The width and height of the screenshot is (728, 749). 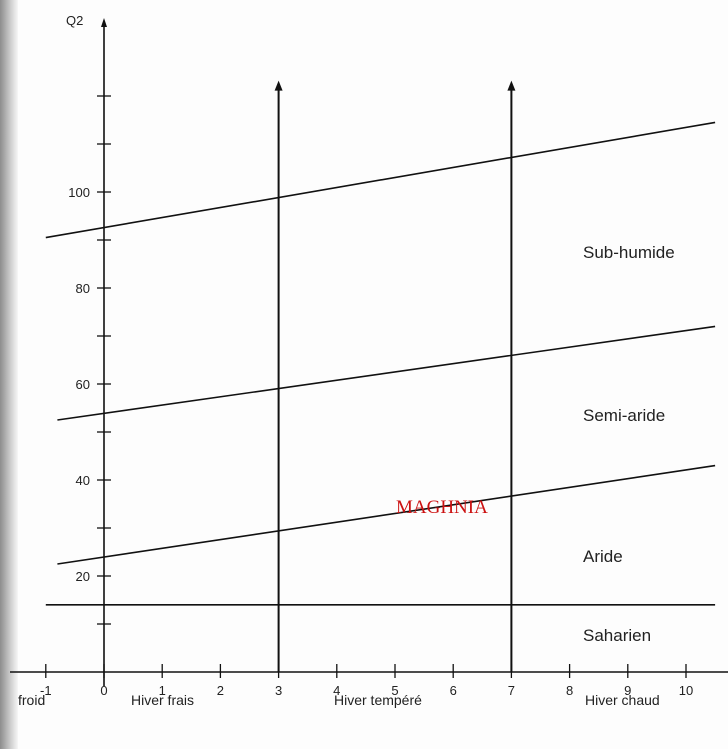 I want to click on zone-label-semi-aride: Semi-aride, so click(x=624, y=415).